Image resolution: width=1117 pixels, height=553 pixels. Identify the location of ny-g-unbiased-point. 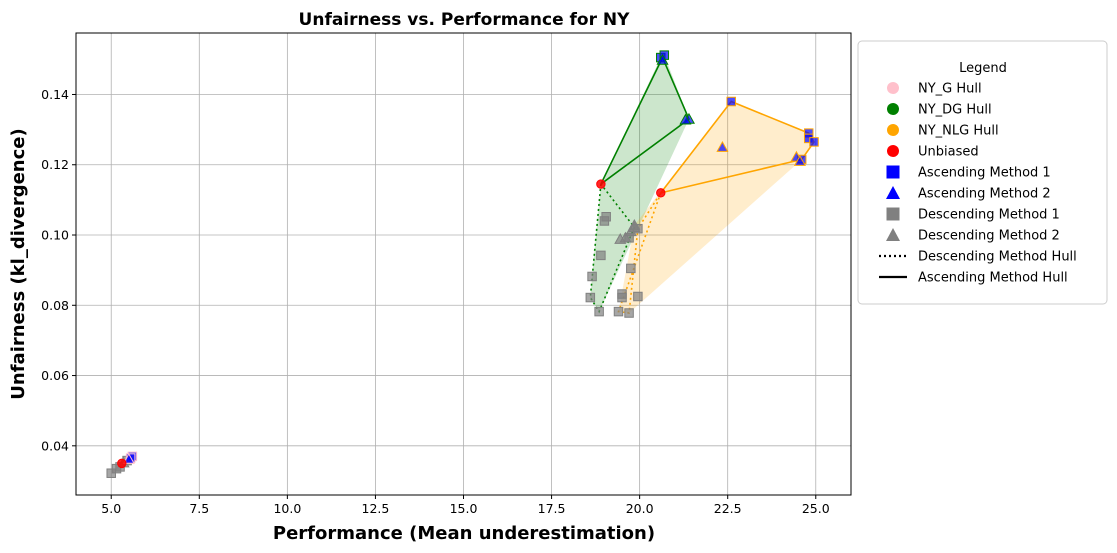
(122, 463).